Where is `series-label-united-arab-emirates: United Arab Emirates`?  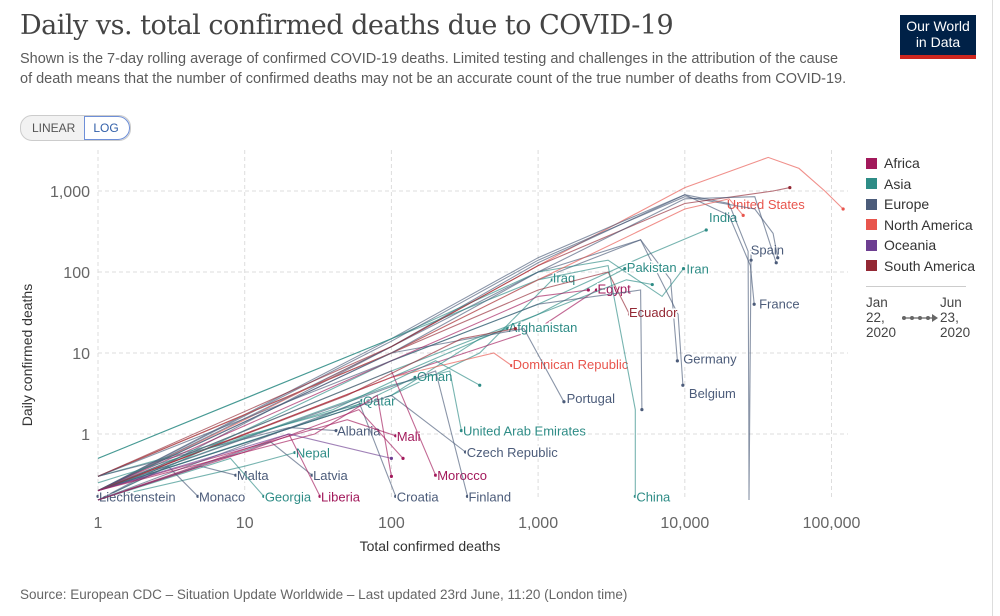
series-label-united-arab-emirates: United Arab Emirates is located at coordinates (524, 431).